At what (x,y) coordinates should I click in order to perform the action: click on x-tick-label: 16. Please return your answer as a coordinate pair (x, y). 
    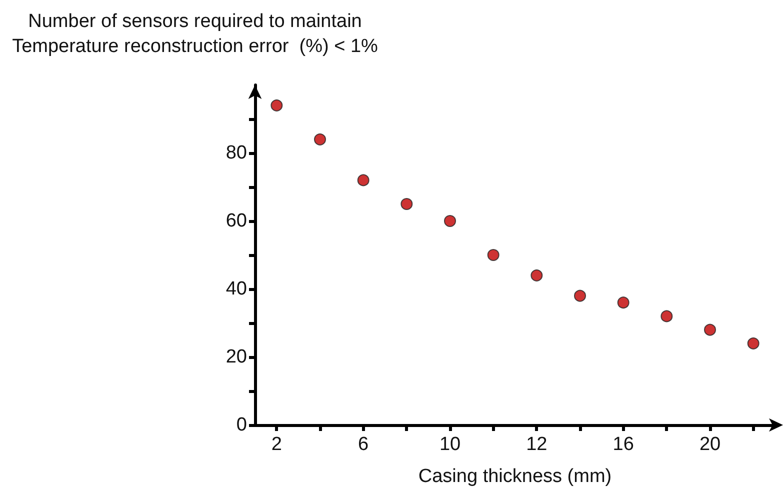
    Looking at the image, I should click on (623, 444).